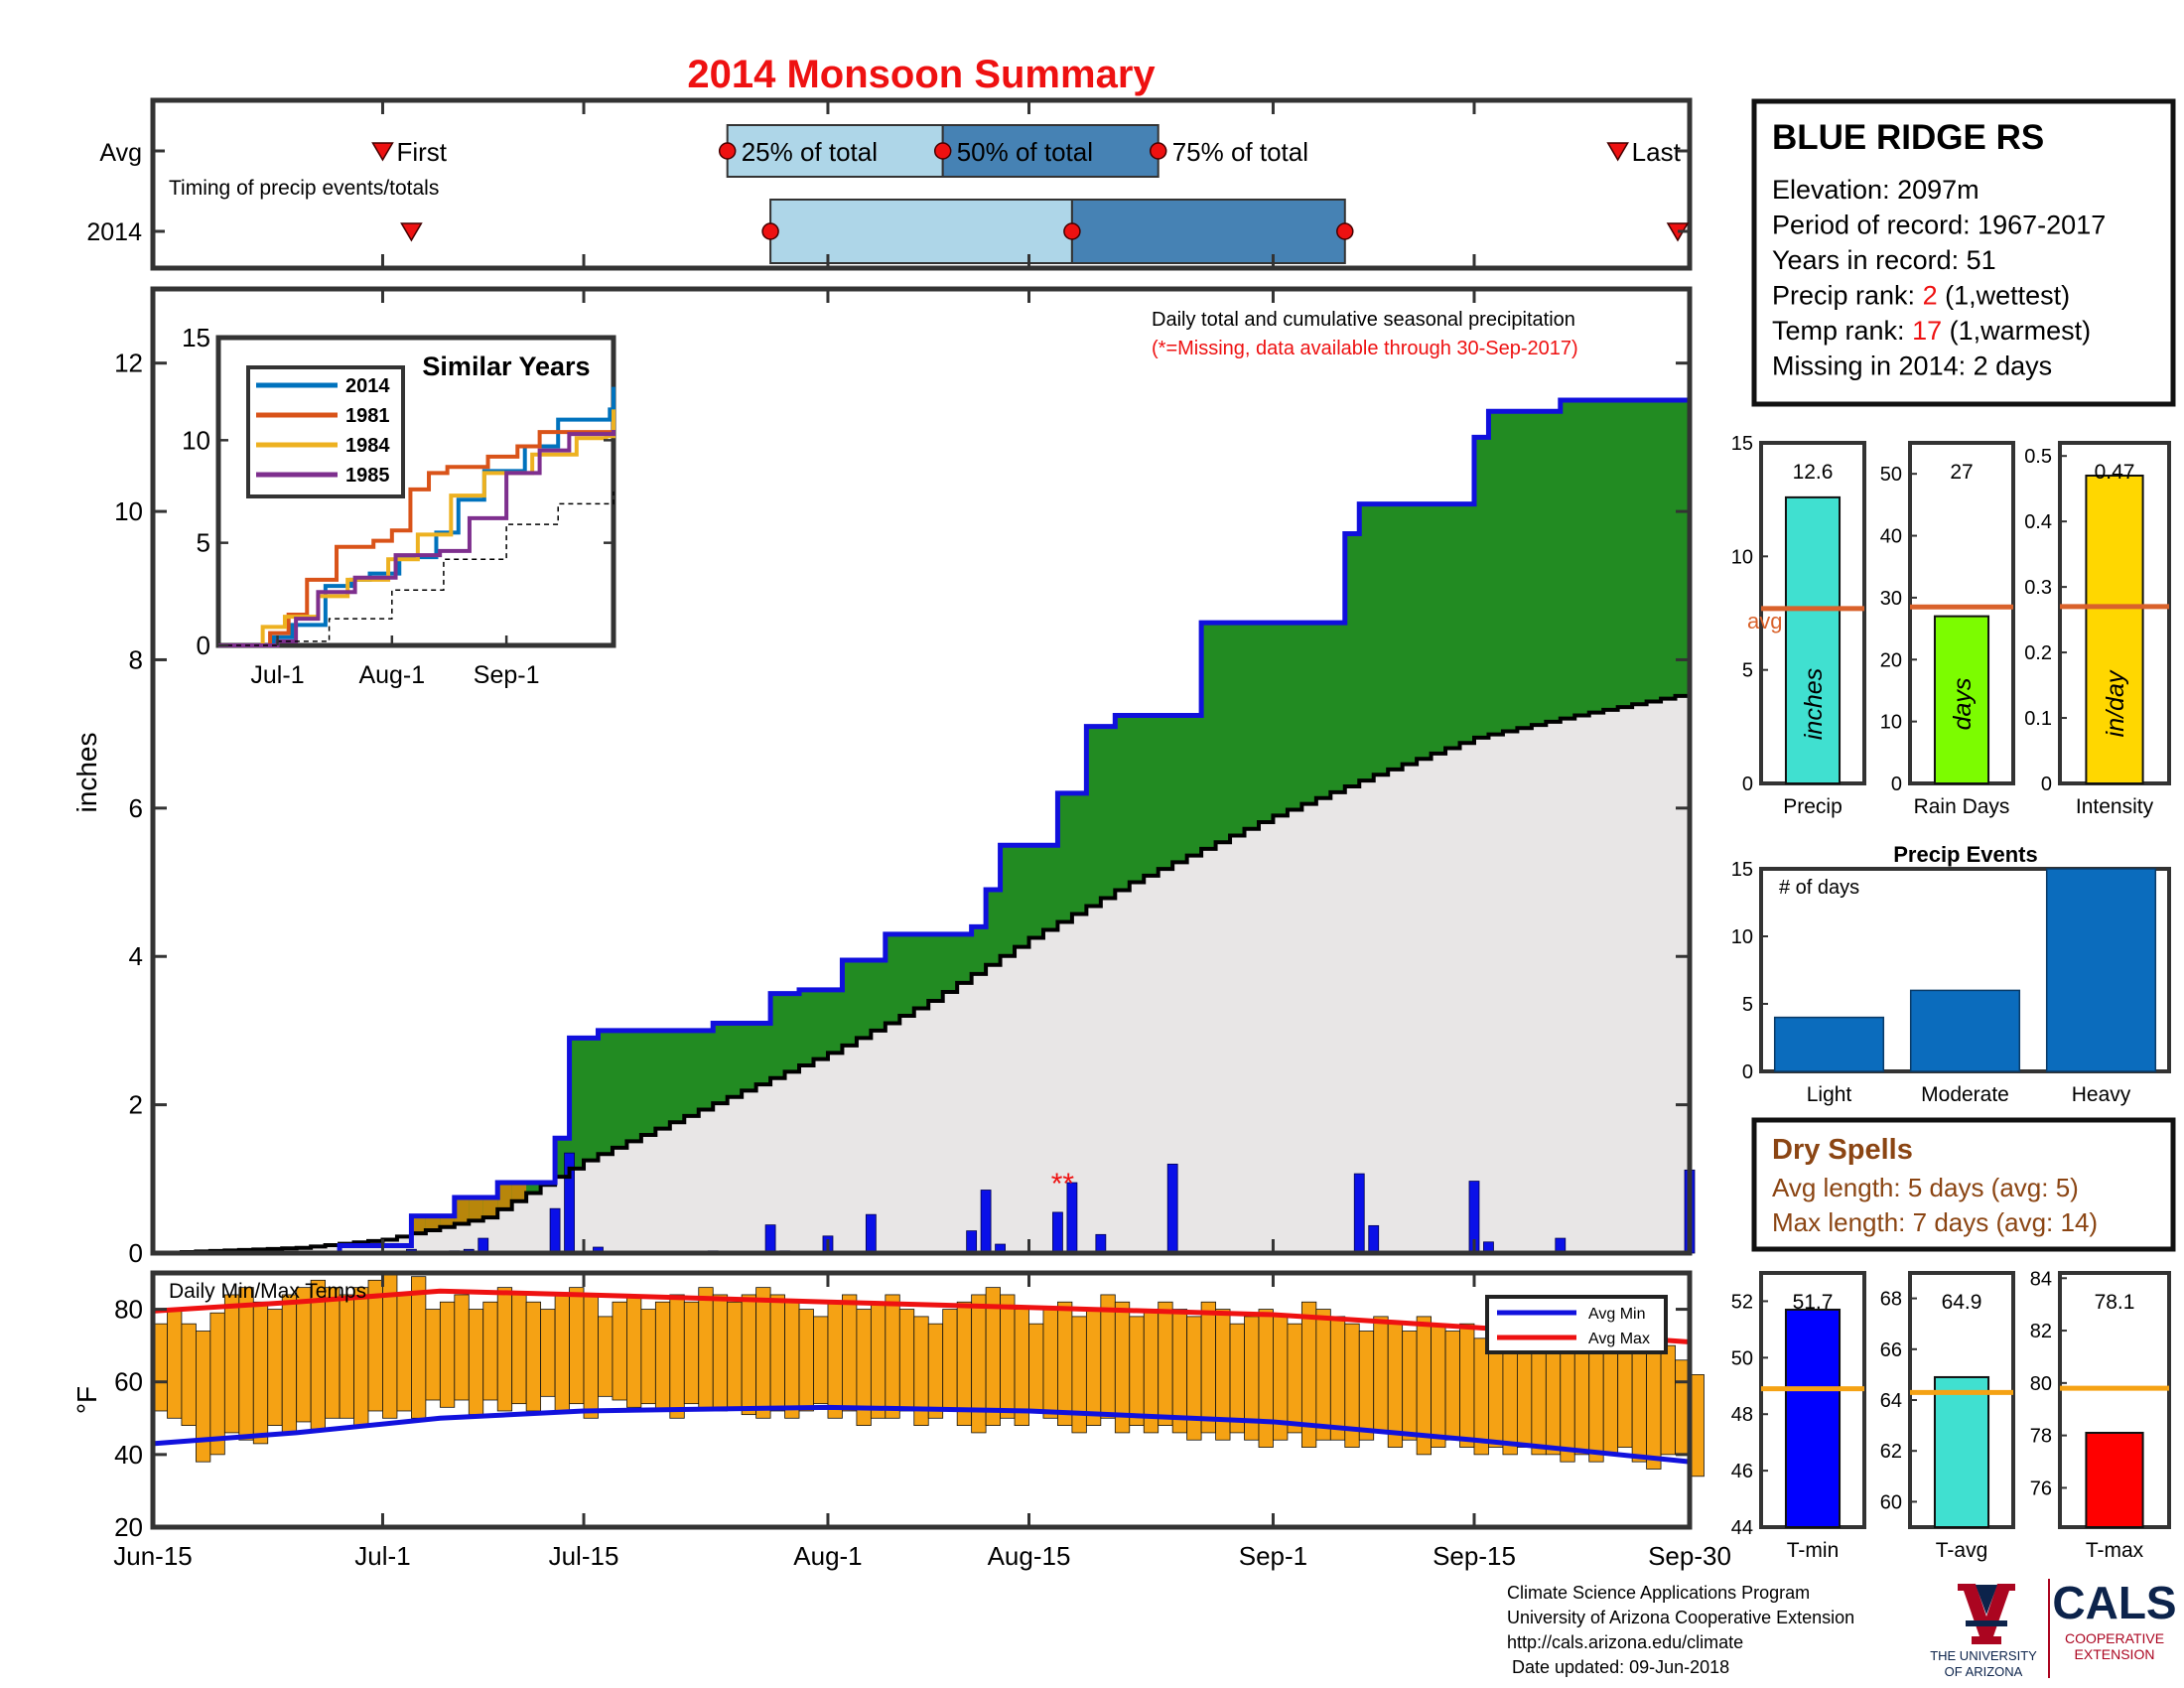 Image resolution: width=2184 pixels, height=1688 pixels. What do you see at coordinates (2038, 588) in the screenshot?
I see `summary-y-tick-label: 0.3` at bounding box center [2038, 588].